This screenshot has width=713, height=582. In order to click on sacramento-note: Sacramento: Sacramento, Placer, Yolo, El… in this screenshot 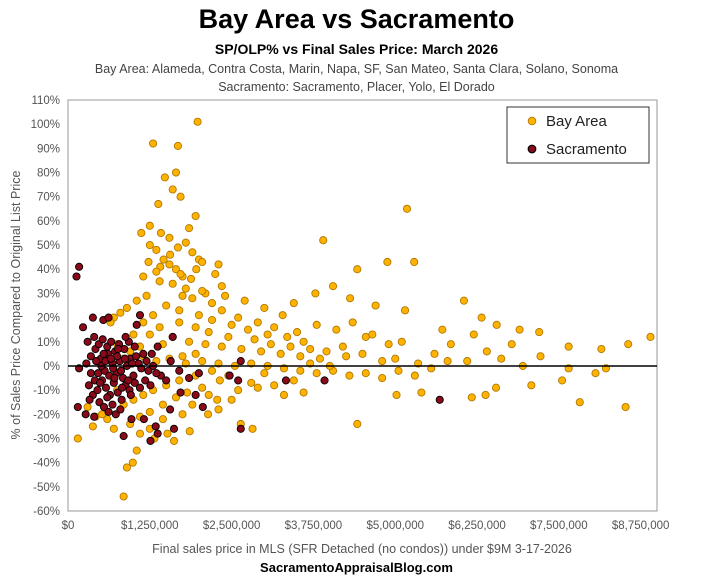, I will do `click(356, 87)`.